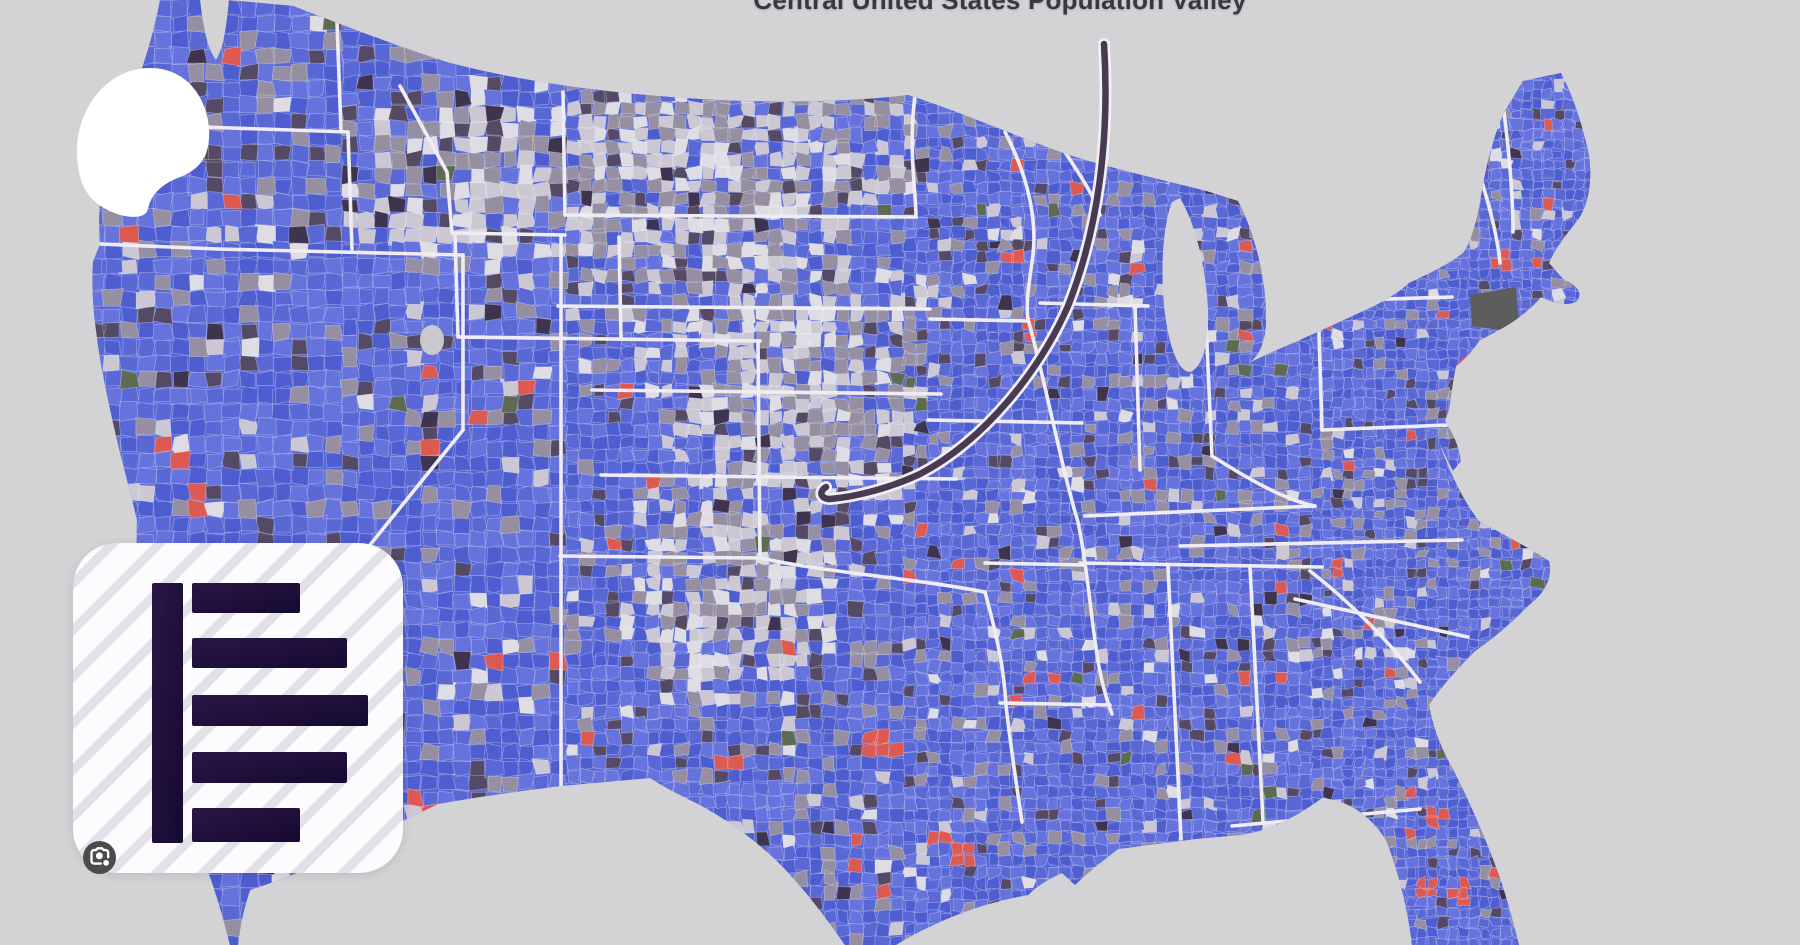 This screenshot has width=1800, height=945. I want to click on annotation-curve, so click(963, 272).